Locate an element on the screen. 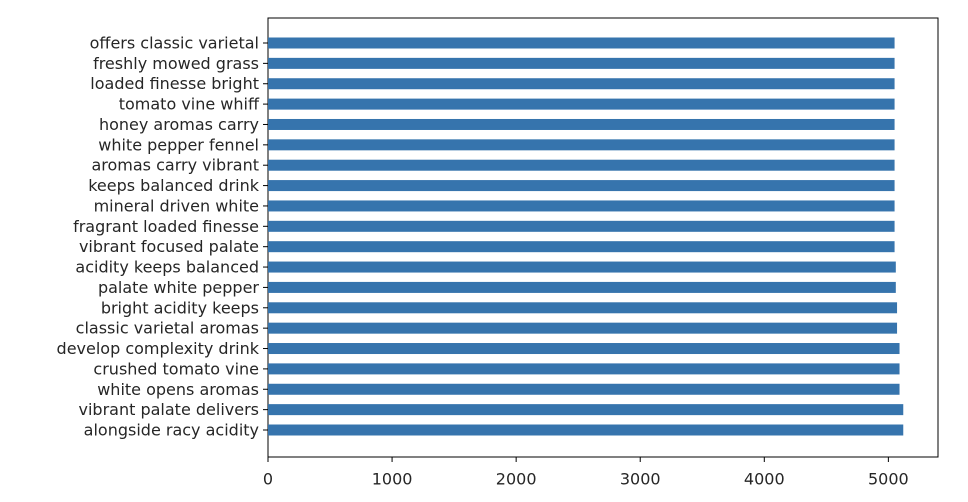 This screenshot has width=968, height=502. x-tick-label: 2000 is located at coordinates (516, 479).